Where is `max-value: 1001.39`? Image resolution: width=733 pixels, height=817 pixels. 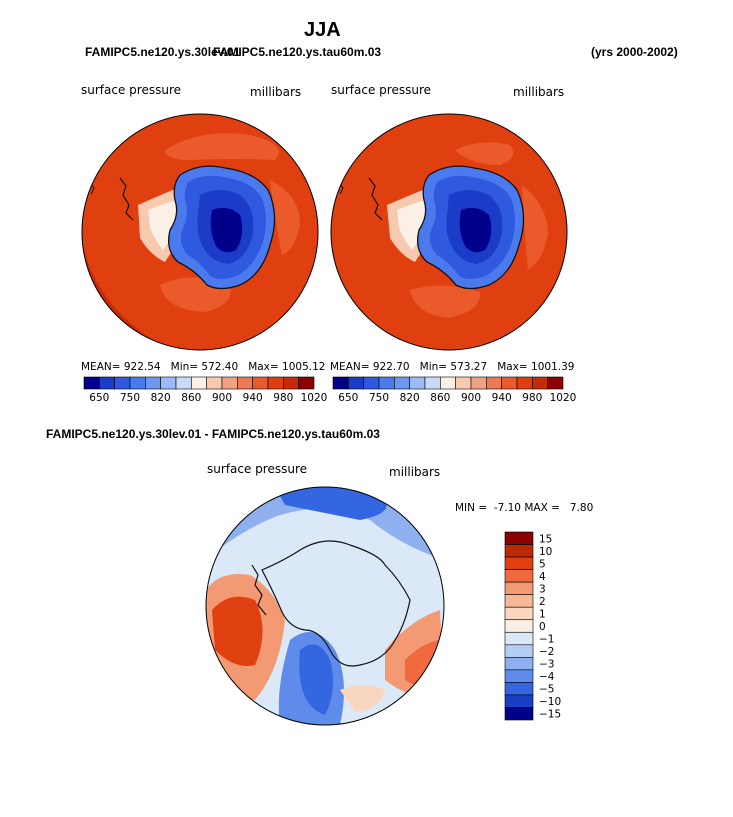
max-value: 1001.39 is located at coordinates (553, 367).